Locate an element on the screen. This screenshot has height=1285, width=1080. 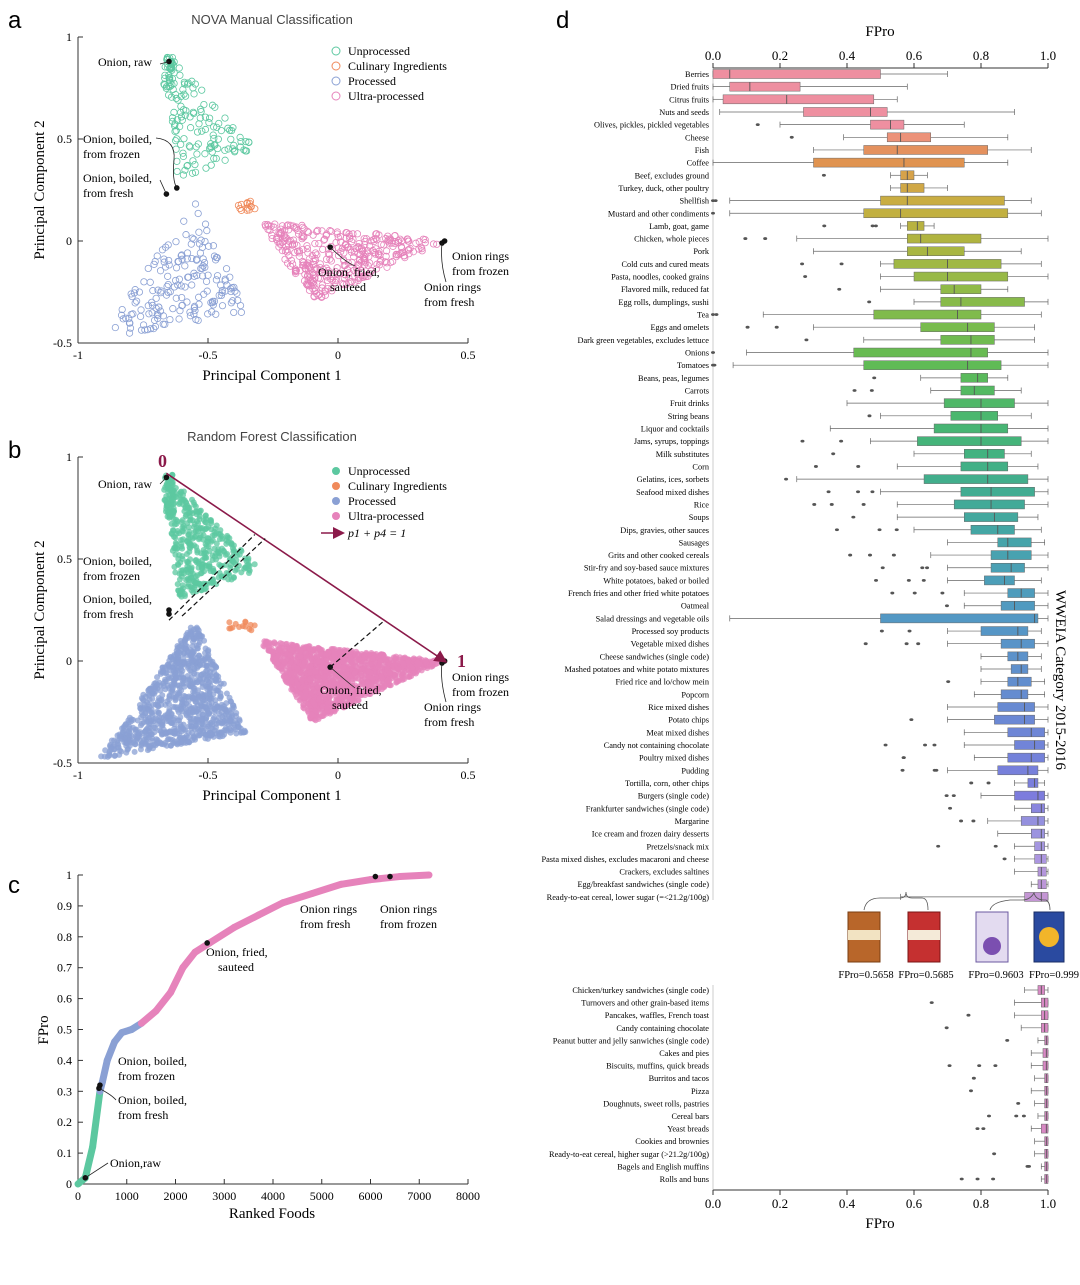
y-tick-label: 0.2 is located at coordinates (64, 1122).